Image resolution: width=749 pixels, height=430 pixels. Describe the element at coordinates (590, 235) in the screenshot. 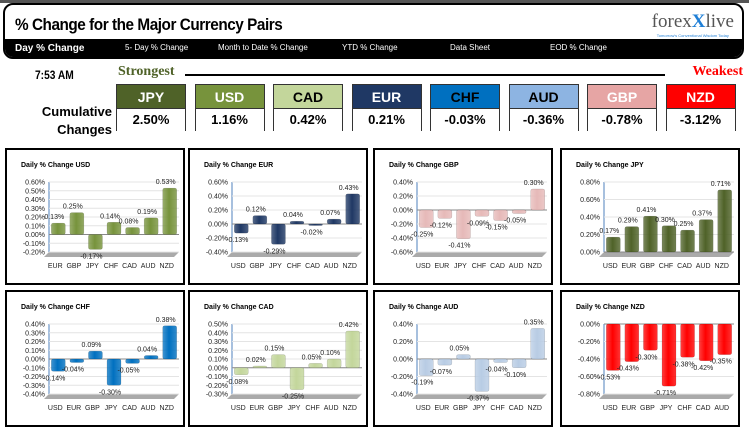

I see `y-tick-label: 0.20%` at that location.